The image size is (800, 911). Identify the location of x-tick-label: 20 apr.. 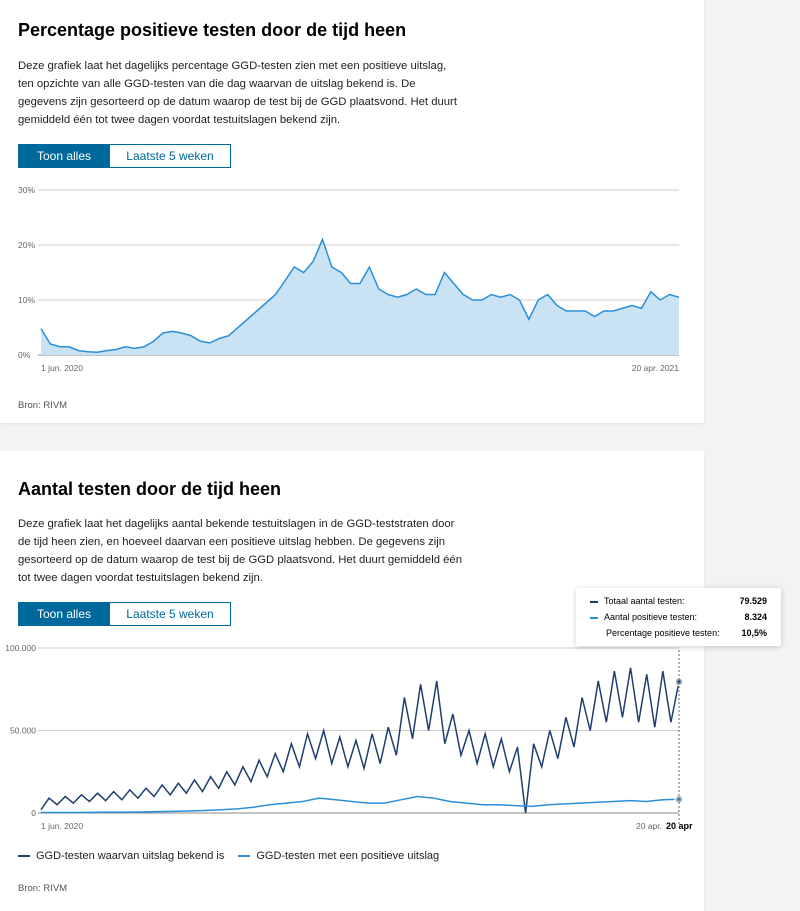
(649, 826).